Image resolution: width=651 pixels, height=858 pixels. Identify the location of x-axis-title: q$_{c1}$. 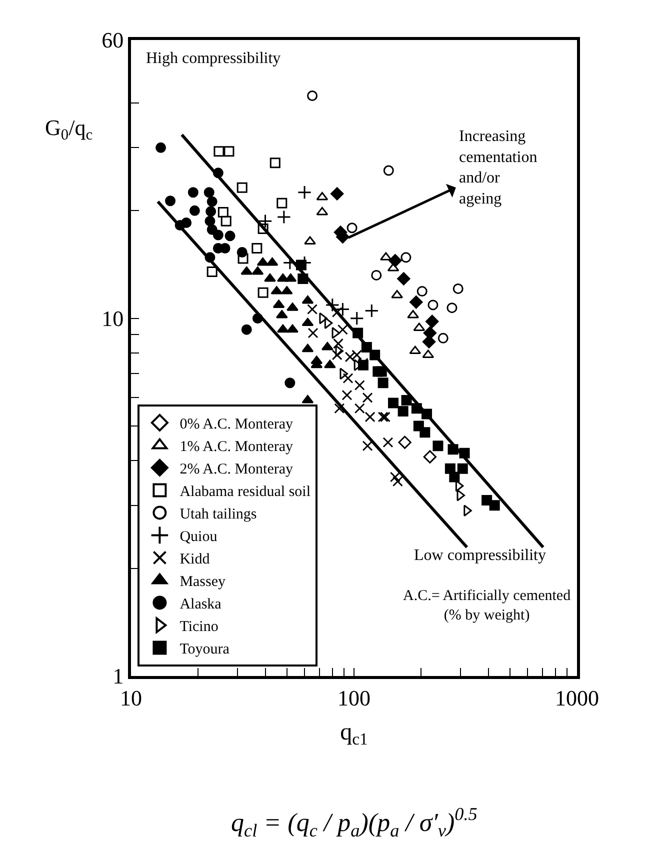
(354, 734).